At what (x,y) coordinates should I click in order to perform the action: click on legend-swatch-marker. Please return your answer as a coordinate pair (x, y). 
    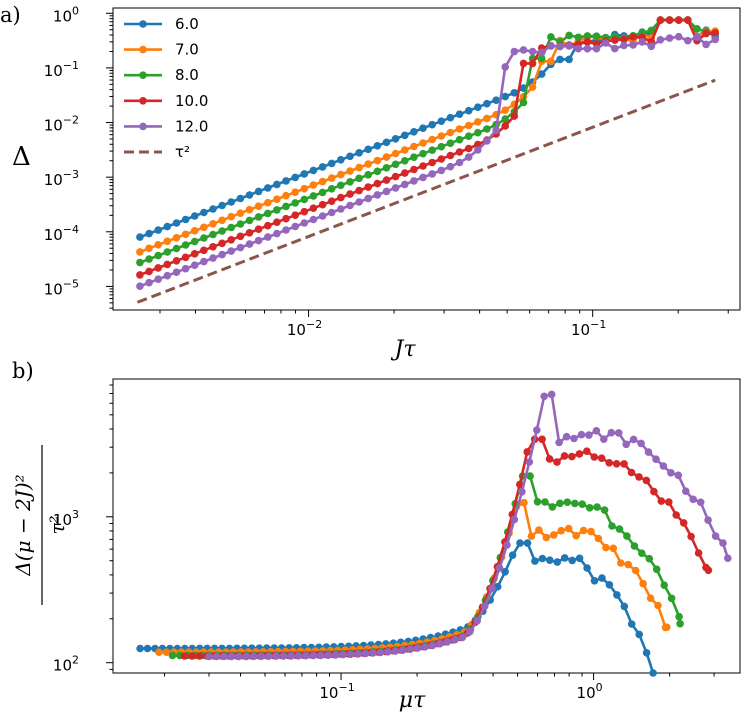
    Looking at the image, I should click on (143, 75).